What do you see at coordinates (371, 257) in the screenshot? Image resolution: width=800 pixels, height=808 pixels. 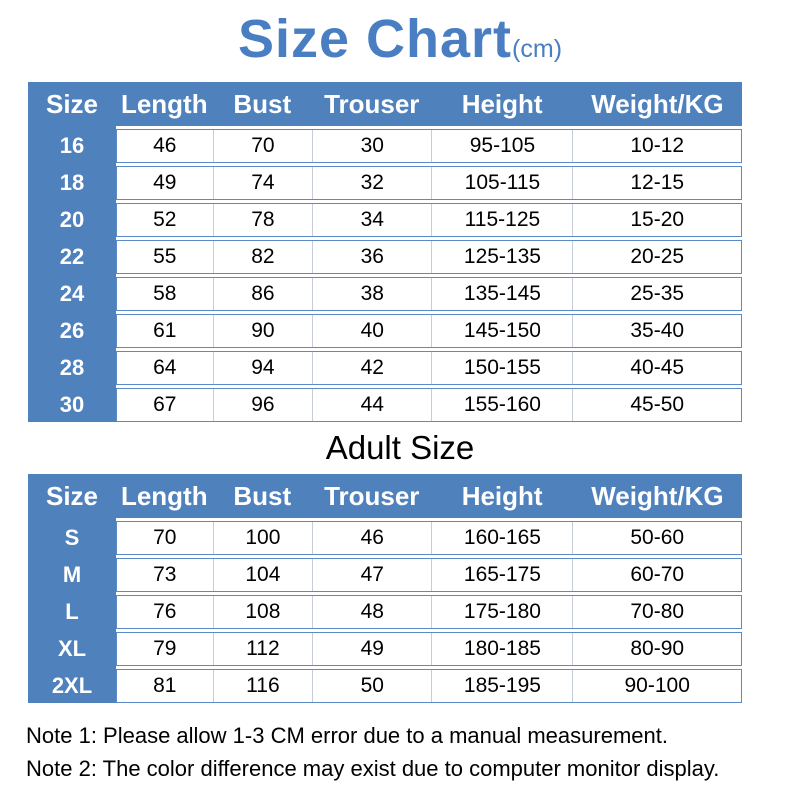 I see `table-cell: 36` at bounding box center [371, 257].